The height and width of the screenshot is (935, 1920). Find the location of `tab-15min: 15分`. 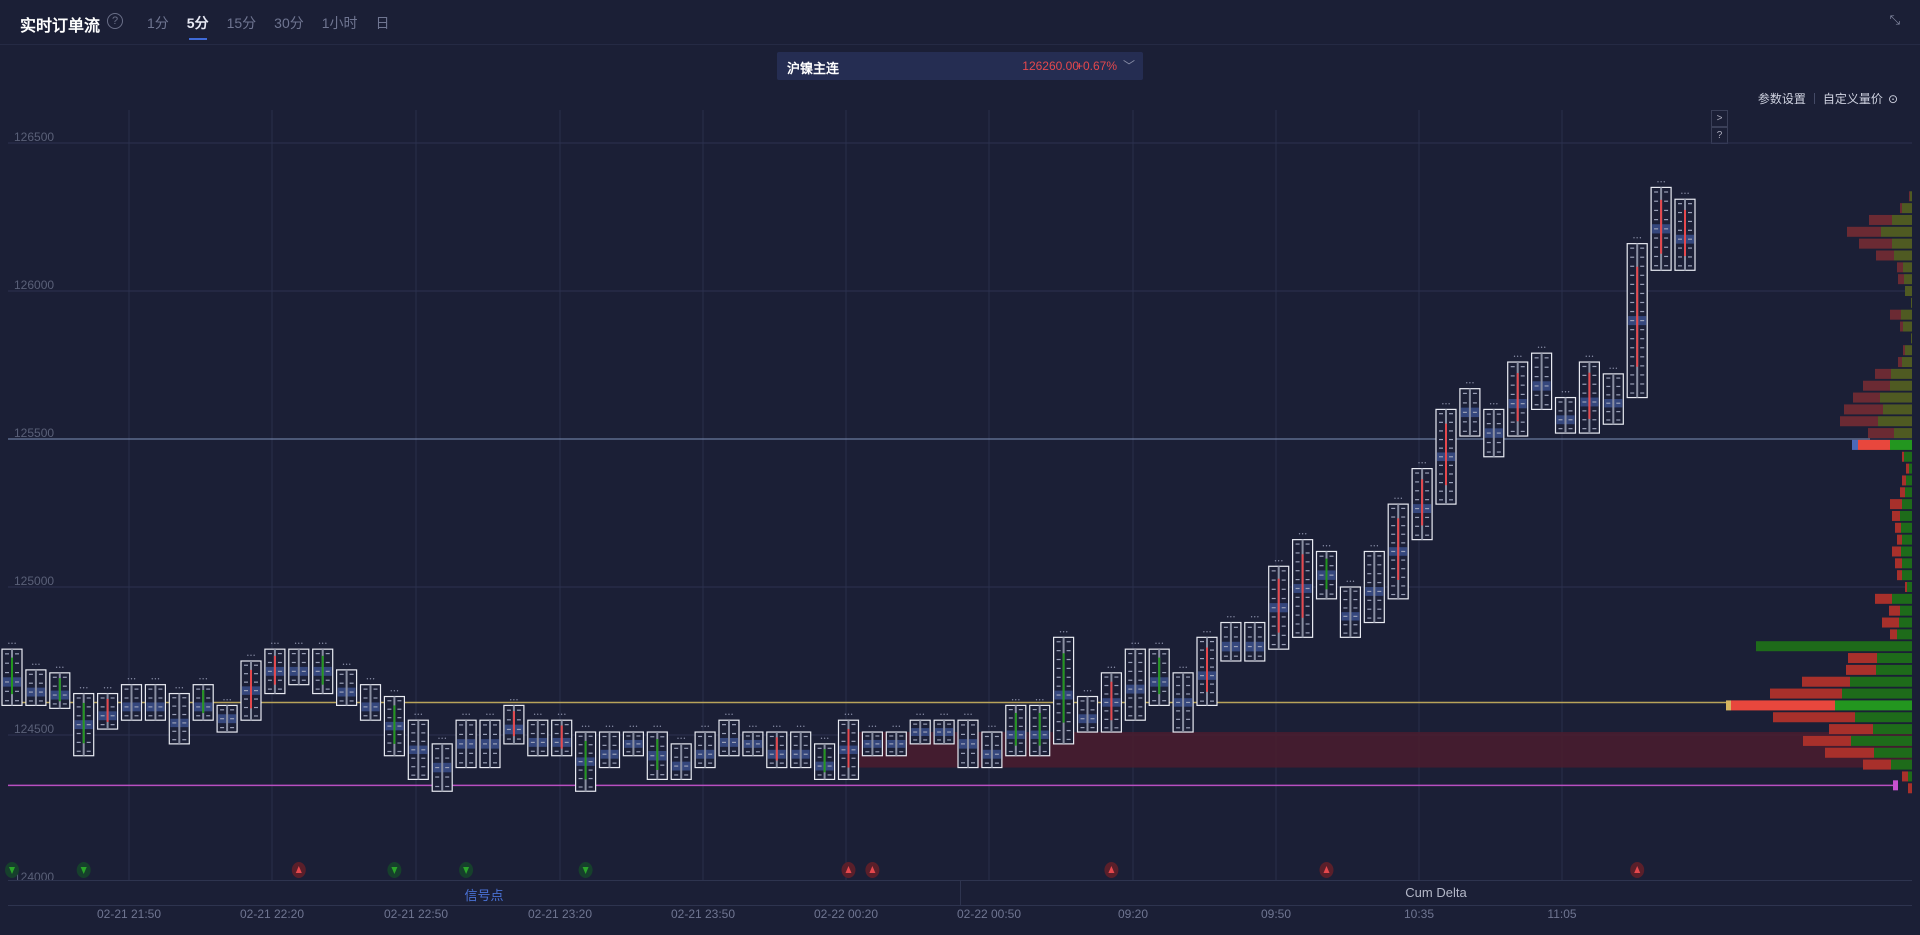

tab-15min: 15分 is located at coordinates (241, 23).